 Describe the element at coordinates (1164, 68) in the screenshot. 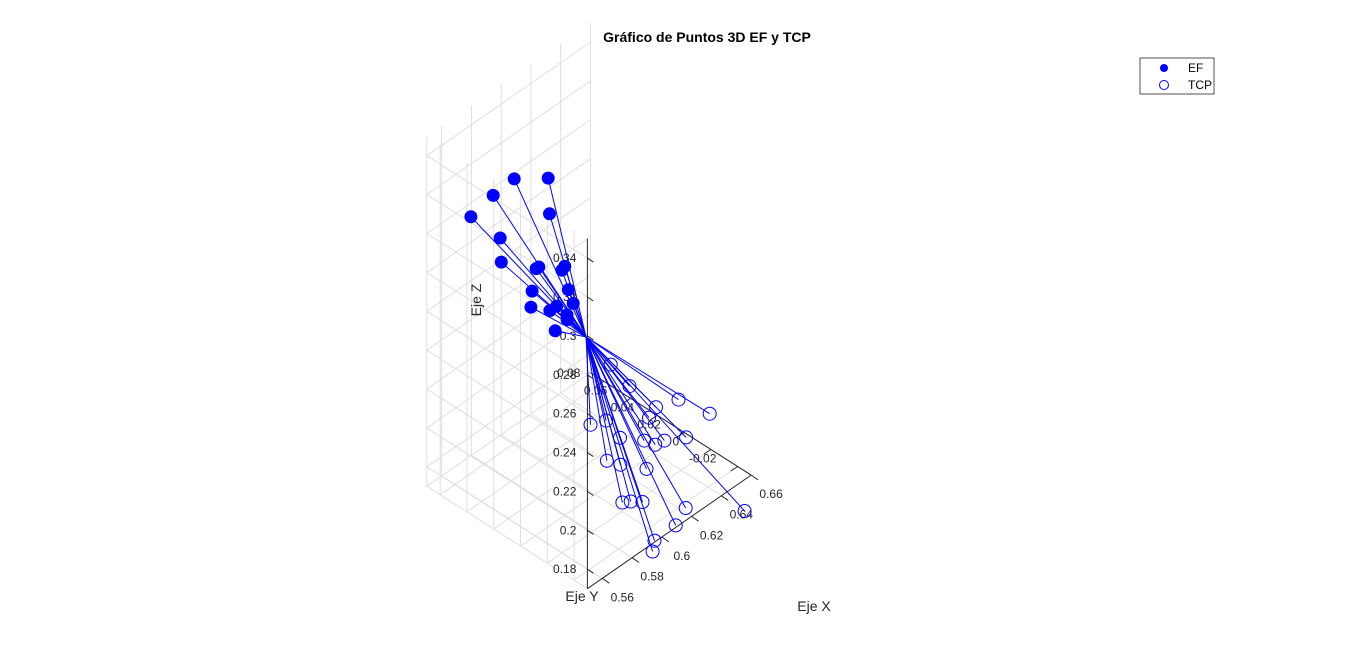

I see `legend-ef-marker-icon` at that location.